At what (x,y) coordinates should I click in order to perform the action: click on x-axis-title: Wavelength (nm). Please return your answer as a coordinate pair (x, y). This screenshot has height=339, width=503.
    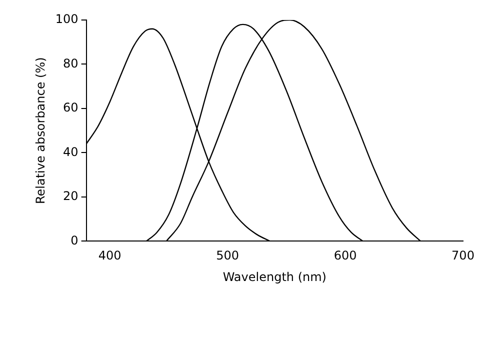
    Looking at the image, I should click on (274, 277).